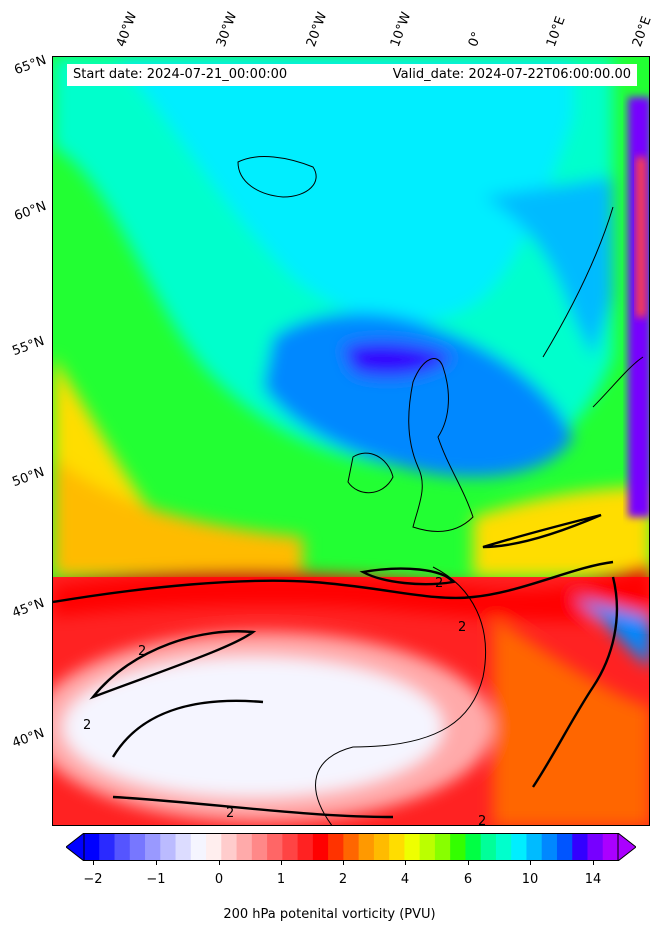  I want to click on lon-label-20w: 20°W, so click(317, 29).